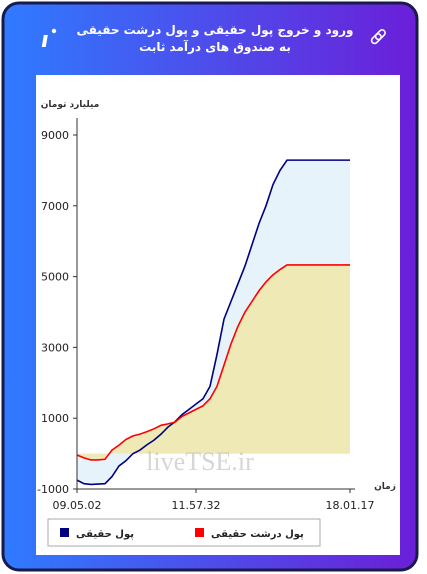 The height and width of the screenshot is (574, 427). Describe the element at coordinates (55, 135) in the screenshot. I see `y-tick-label: 9000` at that location.